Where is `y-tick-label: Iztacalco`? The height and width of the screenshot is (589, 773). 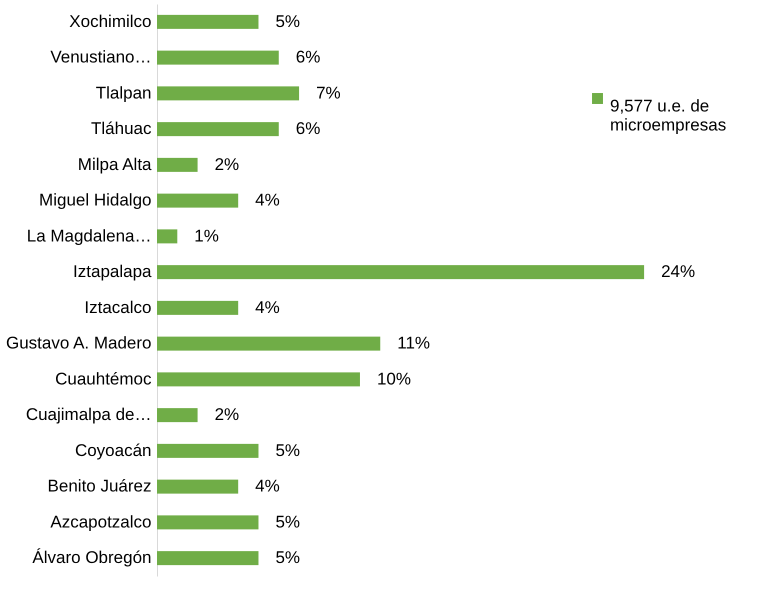 y-tick-label: Iztacalco is located at coordinates (118, 307).